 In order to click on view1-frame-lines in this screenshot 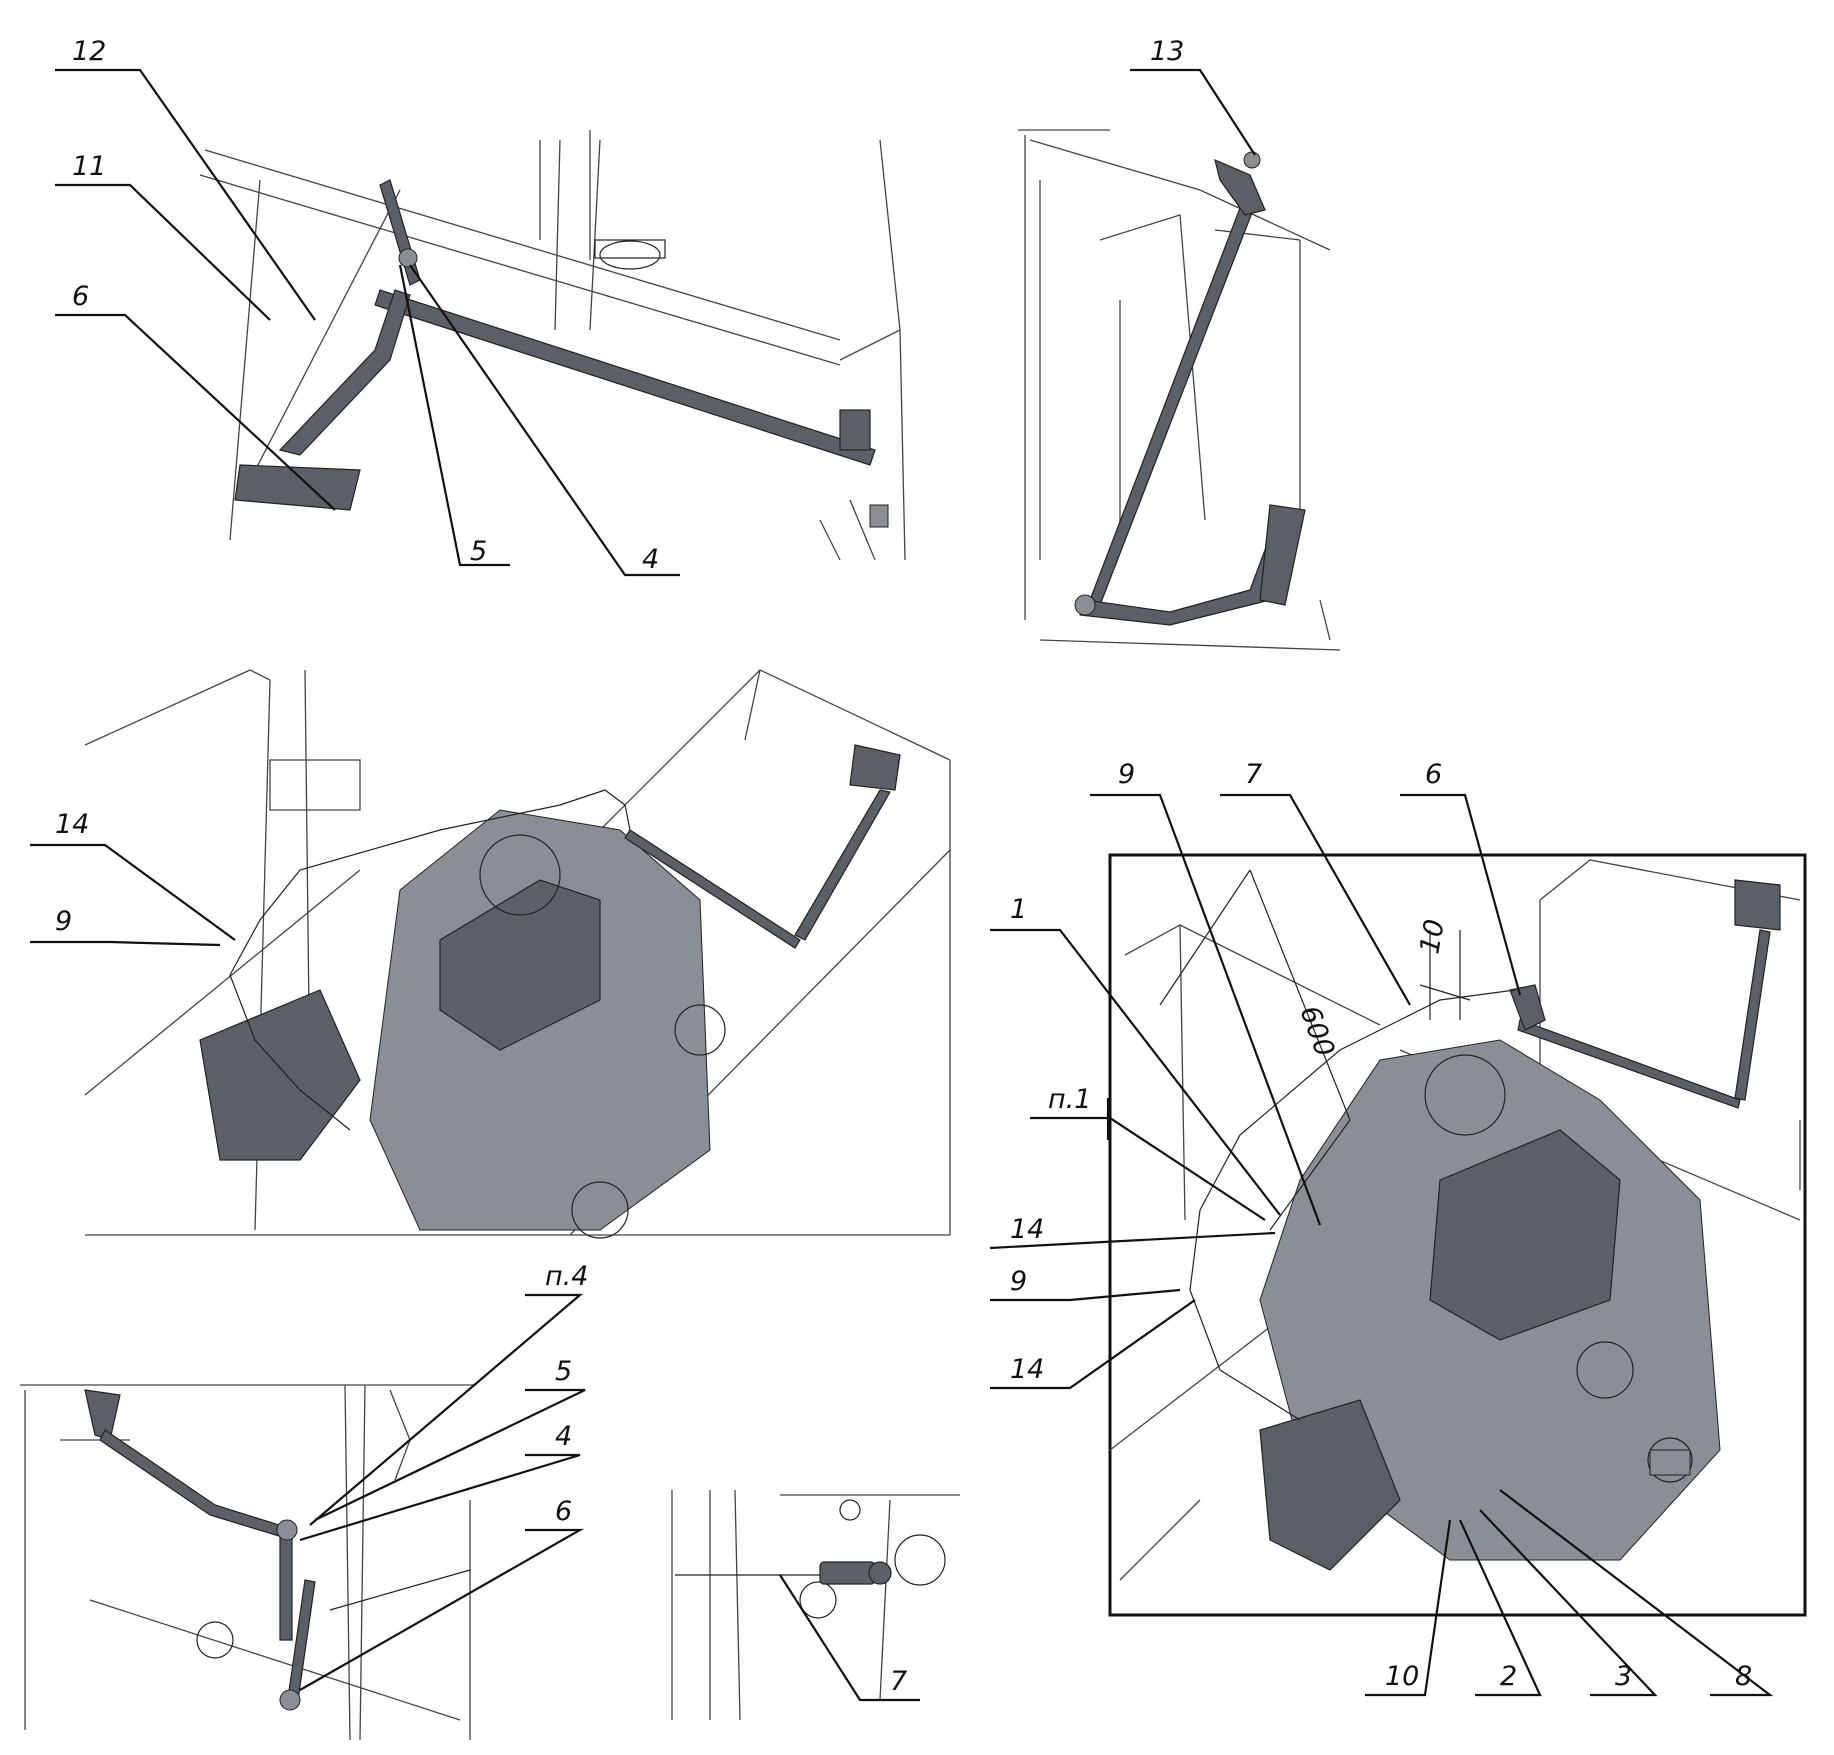, I will do `click(552, 345)`.